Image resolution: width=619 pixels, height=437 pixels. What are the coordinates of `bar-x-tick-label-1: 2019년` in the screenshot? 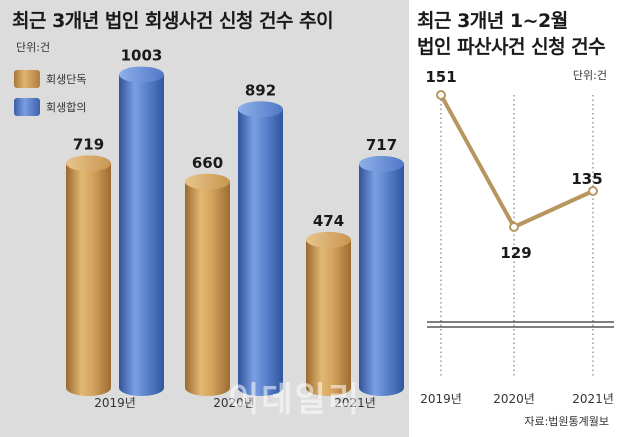 It's located at (115, 403).